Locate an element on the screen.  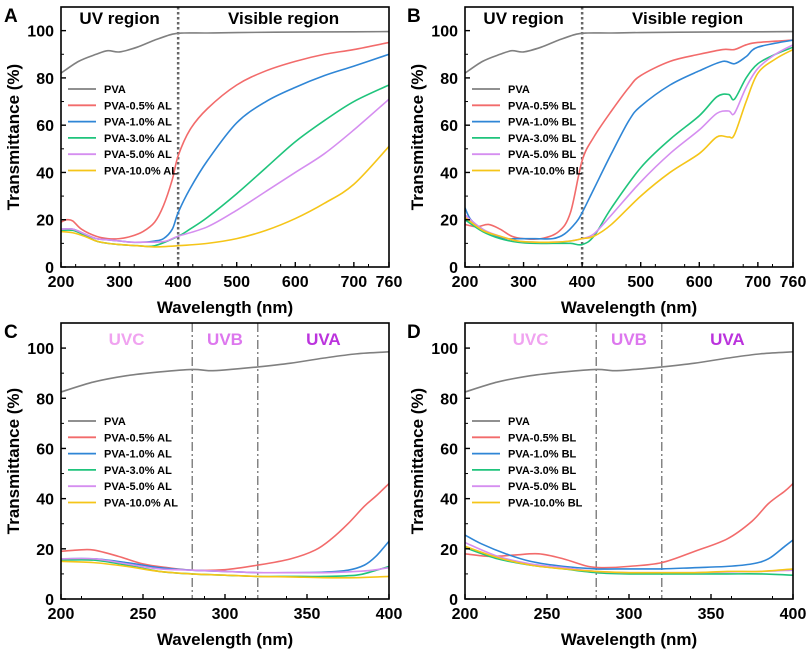
legend-label: PVA-5.0% BL is located at coordinates (542, 155).